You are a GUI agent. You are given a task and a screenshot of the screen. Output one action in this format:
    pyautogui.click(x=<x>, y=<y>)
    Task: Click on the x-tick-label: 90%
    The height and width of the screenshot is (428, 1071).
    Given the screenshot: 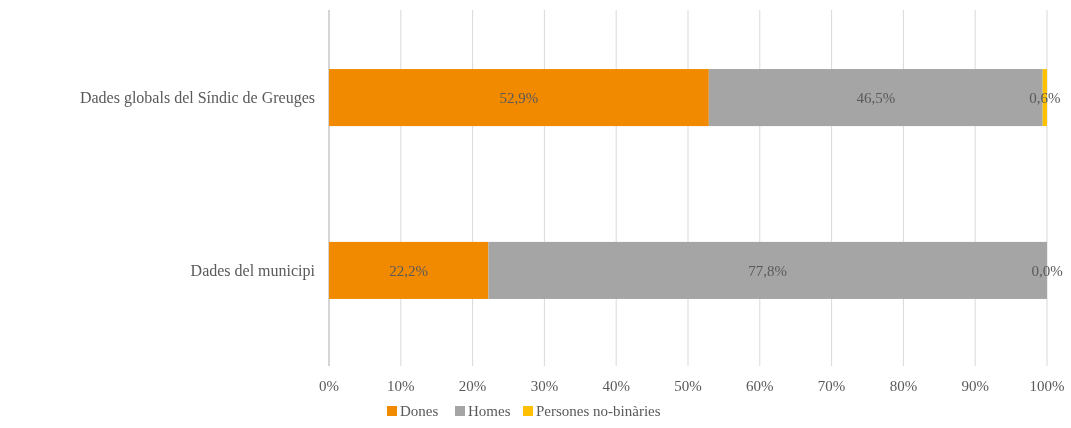 What is the action you would take?
    pyautogui.click(x=975, y=386)
    